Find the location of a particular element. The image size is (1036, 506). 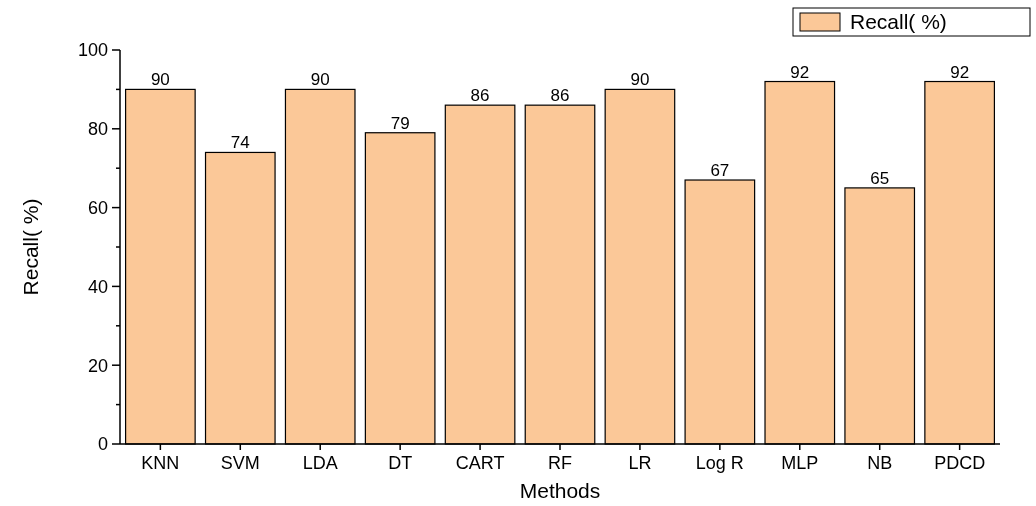

x-tick-label: LR is located at coordinates (640, 463).